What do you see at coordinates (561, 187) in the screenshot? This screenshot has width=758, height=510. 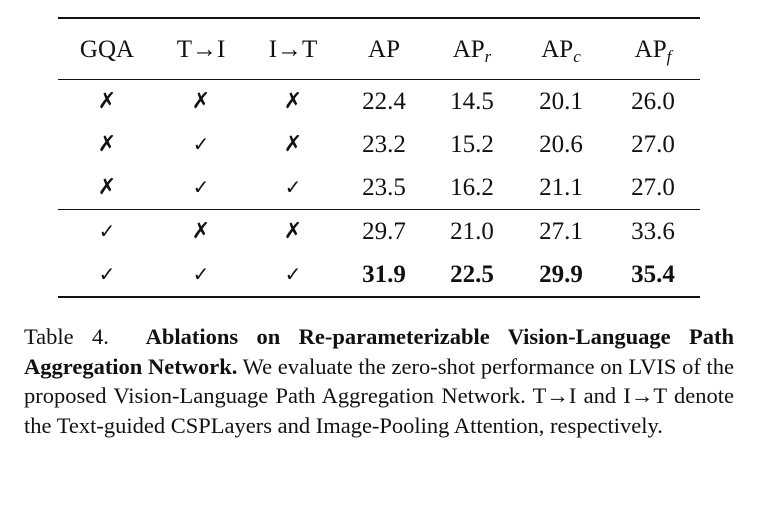 I see `value-cell: 21.1` at bounding box center [561, 187].